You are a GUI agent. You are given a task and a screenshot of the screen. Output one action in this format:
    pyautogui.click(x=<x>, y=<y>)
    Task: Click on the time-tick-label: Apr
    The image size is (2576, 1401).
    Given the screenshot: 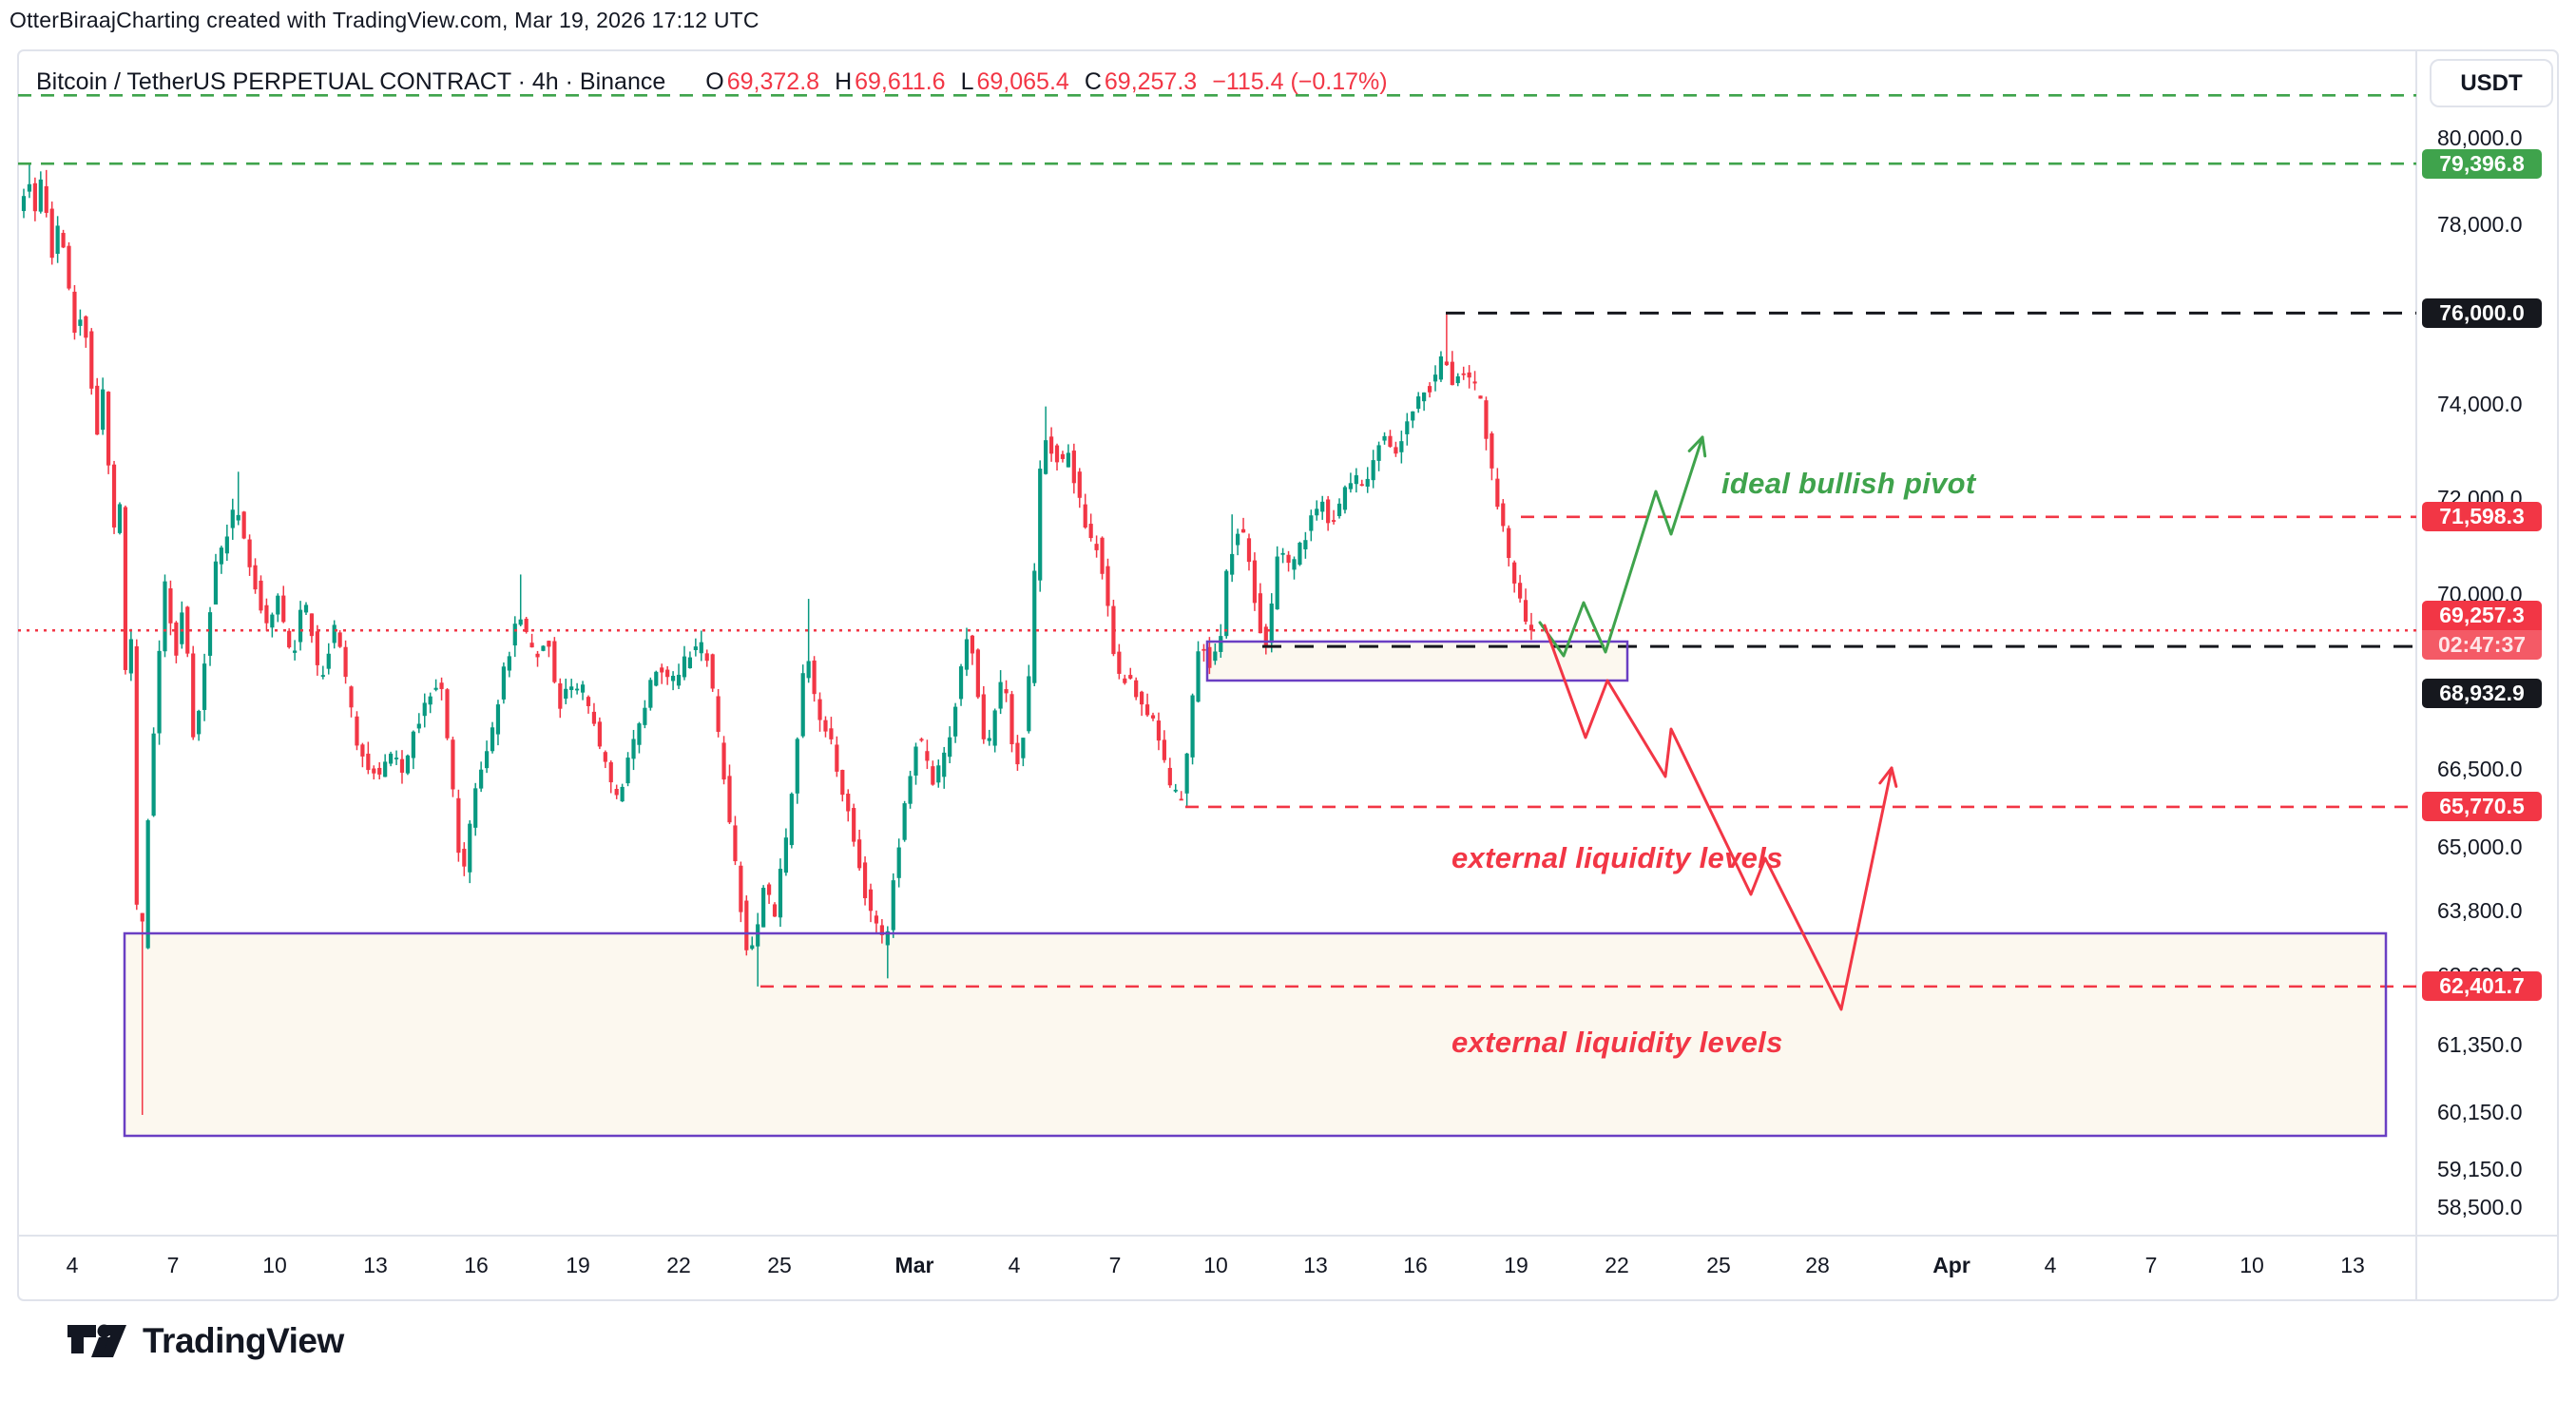 What is the action you would take?
    pyautogui.click(x=1951, y=1265)
    